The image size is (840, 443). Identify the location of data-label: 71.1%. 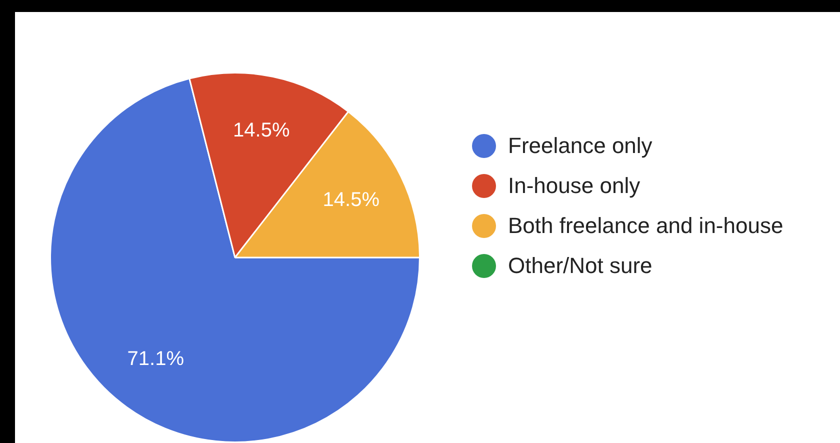
(155, 359).